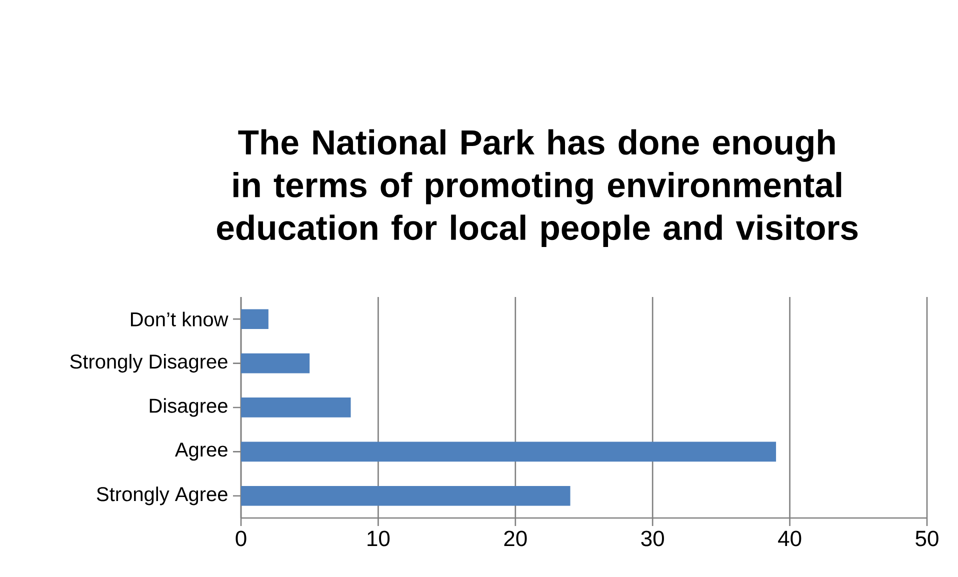  What do you see at coordinates (927, 538) in the screenshot?
I see `x-tick-label: 50` at bounding box center [927, 538].